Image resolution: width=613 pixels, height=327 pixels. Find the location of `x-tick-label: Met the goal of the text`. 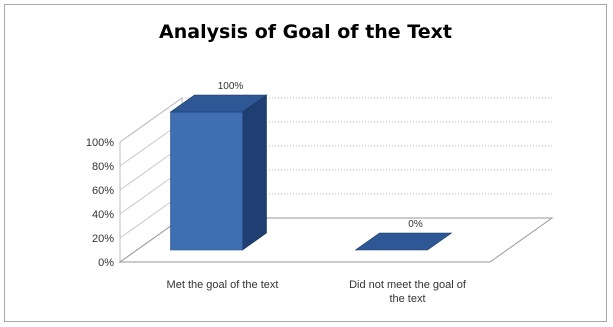

x-tick-label: Met the goal of the text is located at coordinates (223, 285).